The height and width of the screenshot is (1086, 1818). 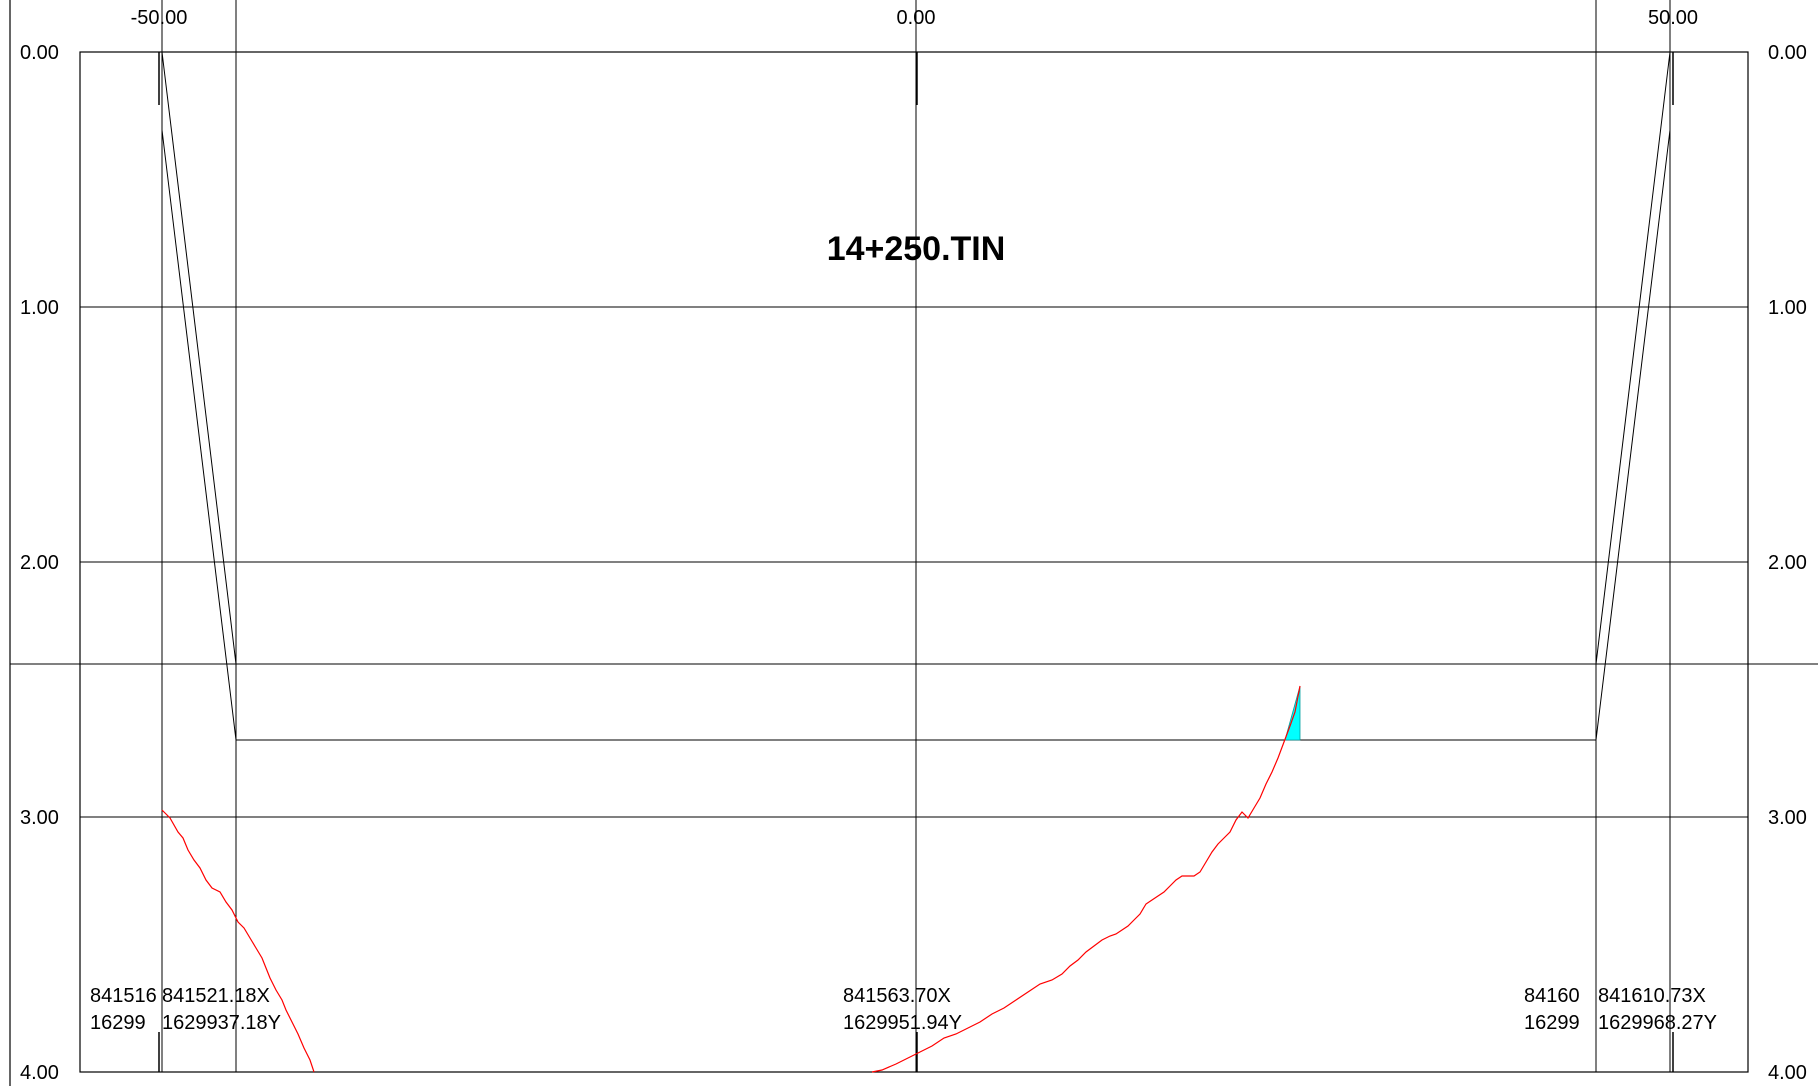 What do you see at coordinates (1657, 1023) in the screenshot?
I see `coord-right-outer-y: 1629968.27Y` at bounding box center [1657, 1023].